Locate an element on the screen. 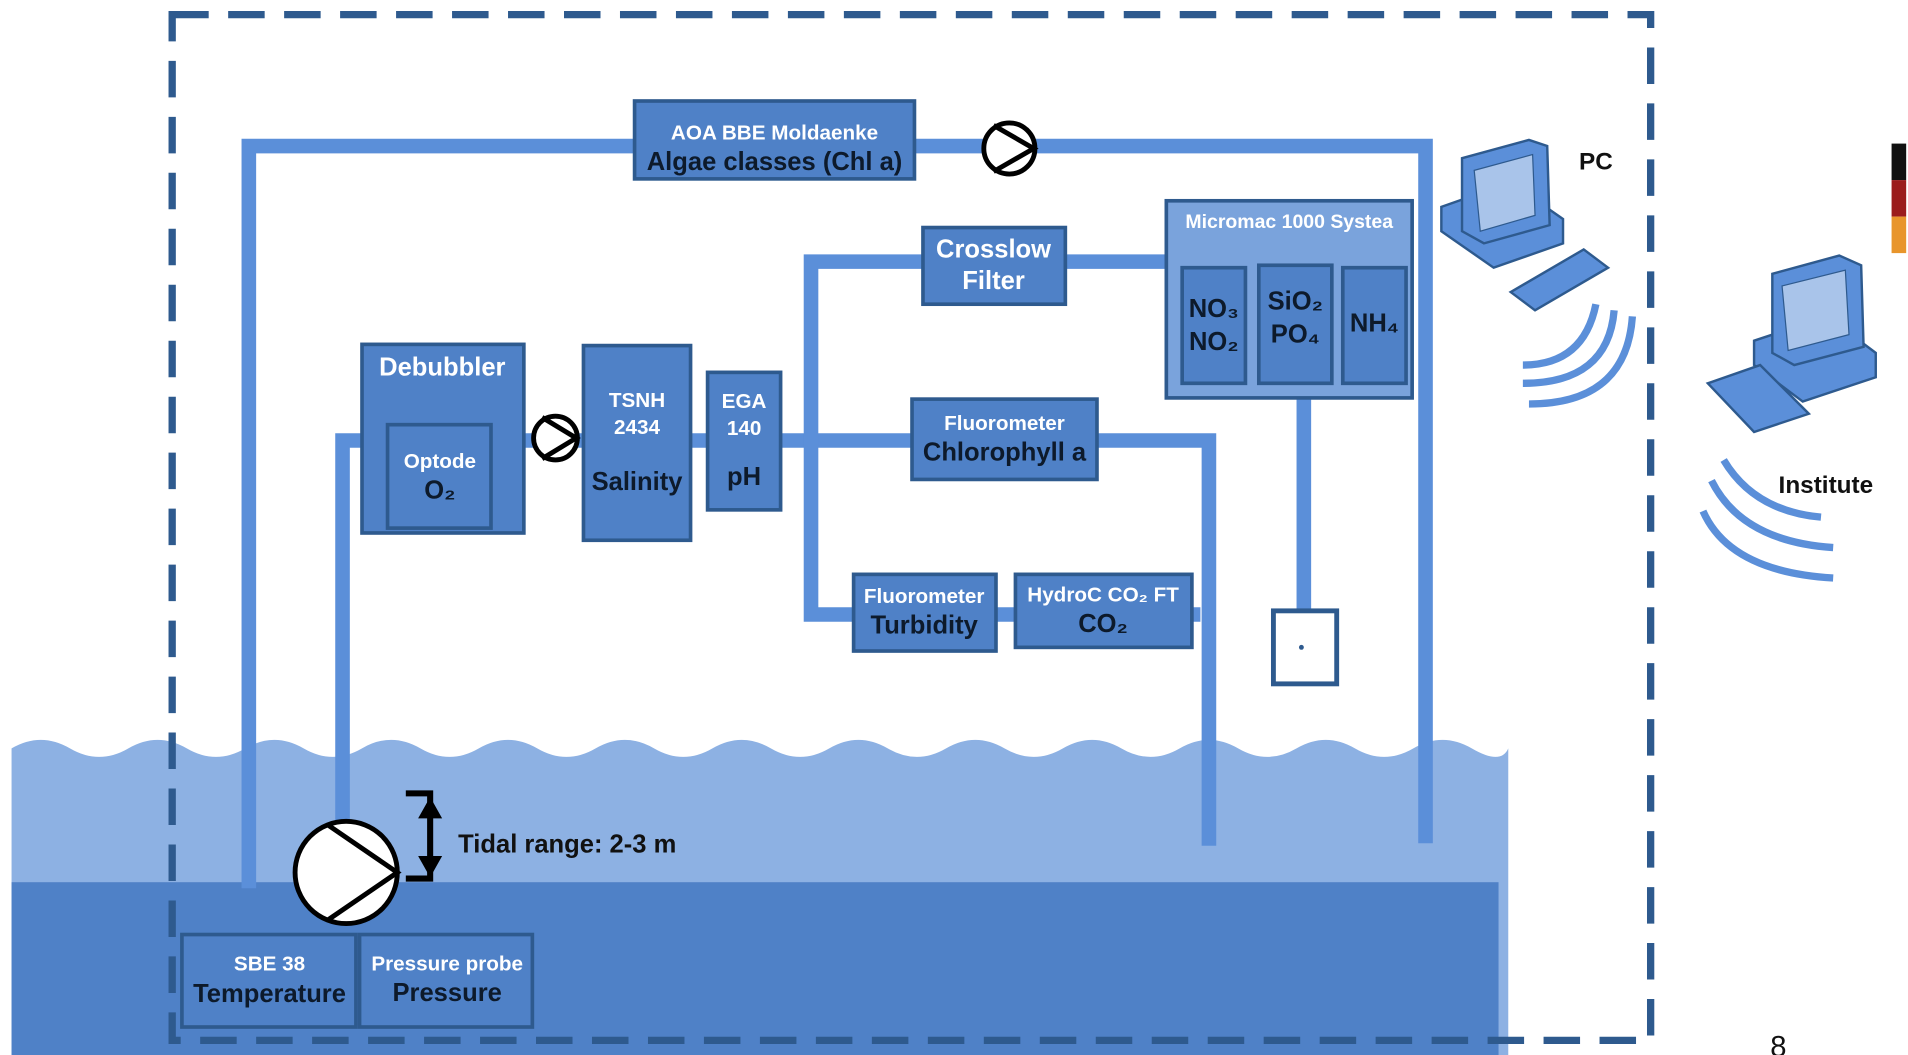 The width and height of the screenshot is (1908, 1055). sbe-title: SBE 38 is located at coordinates (269, 963).